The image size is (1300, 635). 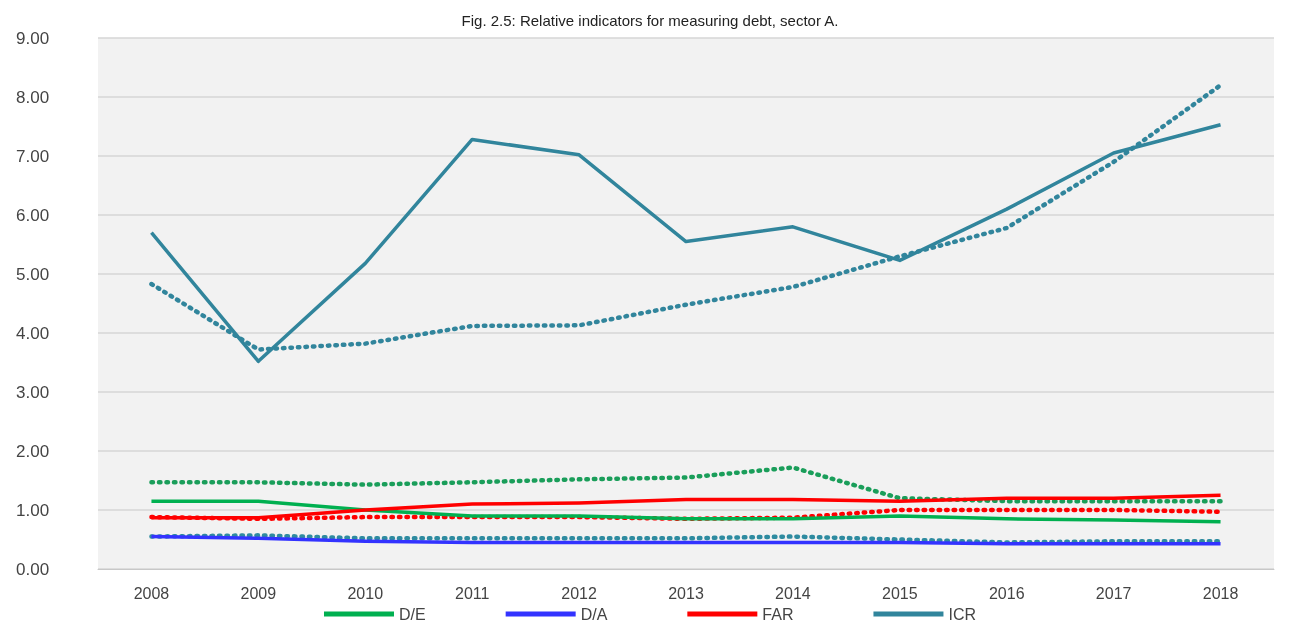 What do you see at coordinates (33, 451) in the screenshot?
I see `y-tick-label: 2.00` at bounding box center [33, 451].